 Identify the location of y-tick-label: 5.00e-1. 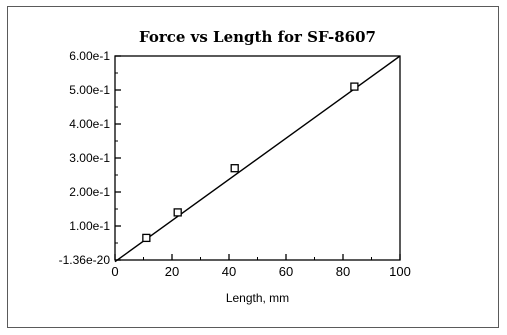
(89, 90).